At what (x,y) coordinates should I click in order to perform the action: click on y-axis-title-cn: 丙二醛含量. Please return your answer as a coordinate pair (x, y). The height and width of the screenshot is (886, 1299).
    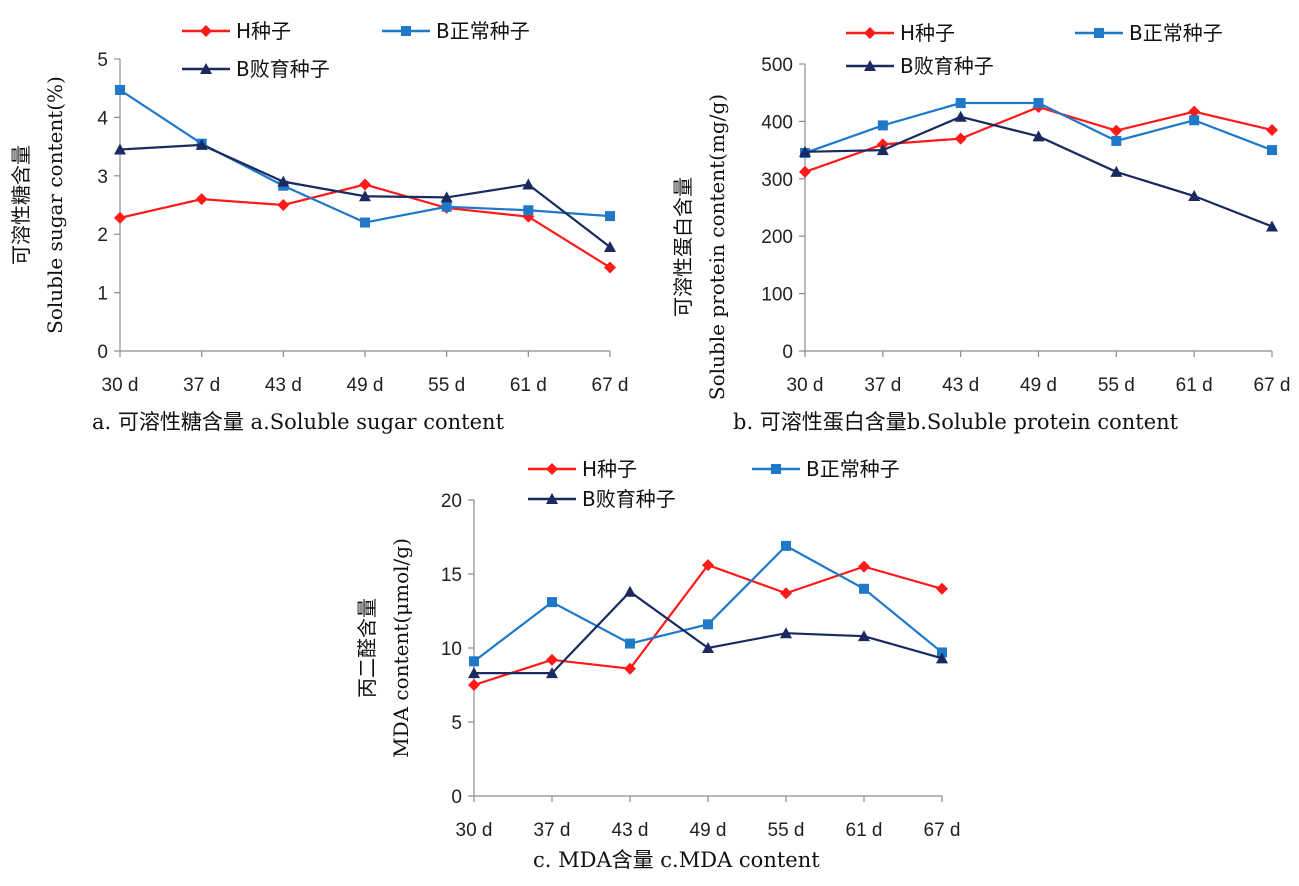
    Looking at the image, I should click on (367, 648).